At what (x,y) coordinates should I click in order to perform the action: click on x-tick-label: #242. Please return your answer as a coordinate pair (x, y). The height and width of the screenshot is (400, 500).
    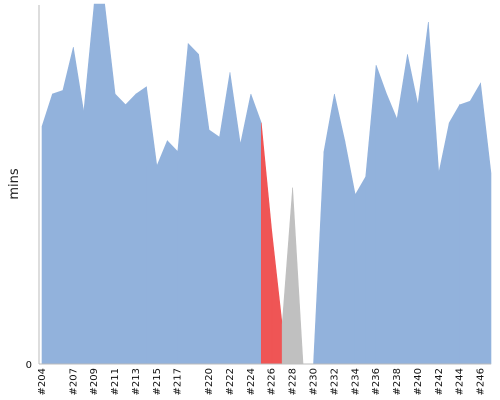
    Looking at the image, I should click on (439, 381).